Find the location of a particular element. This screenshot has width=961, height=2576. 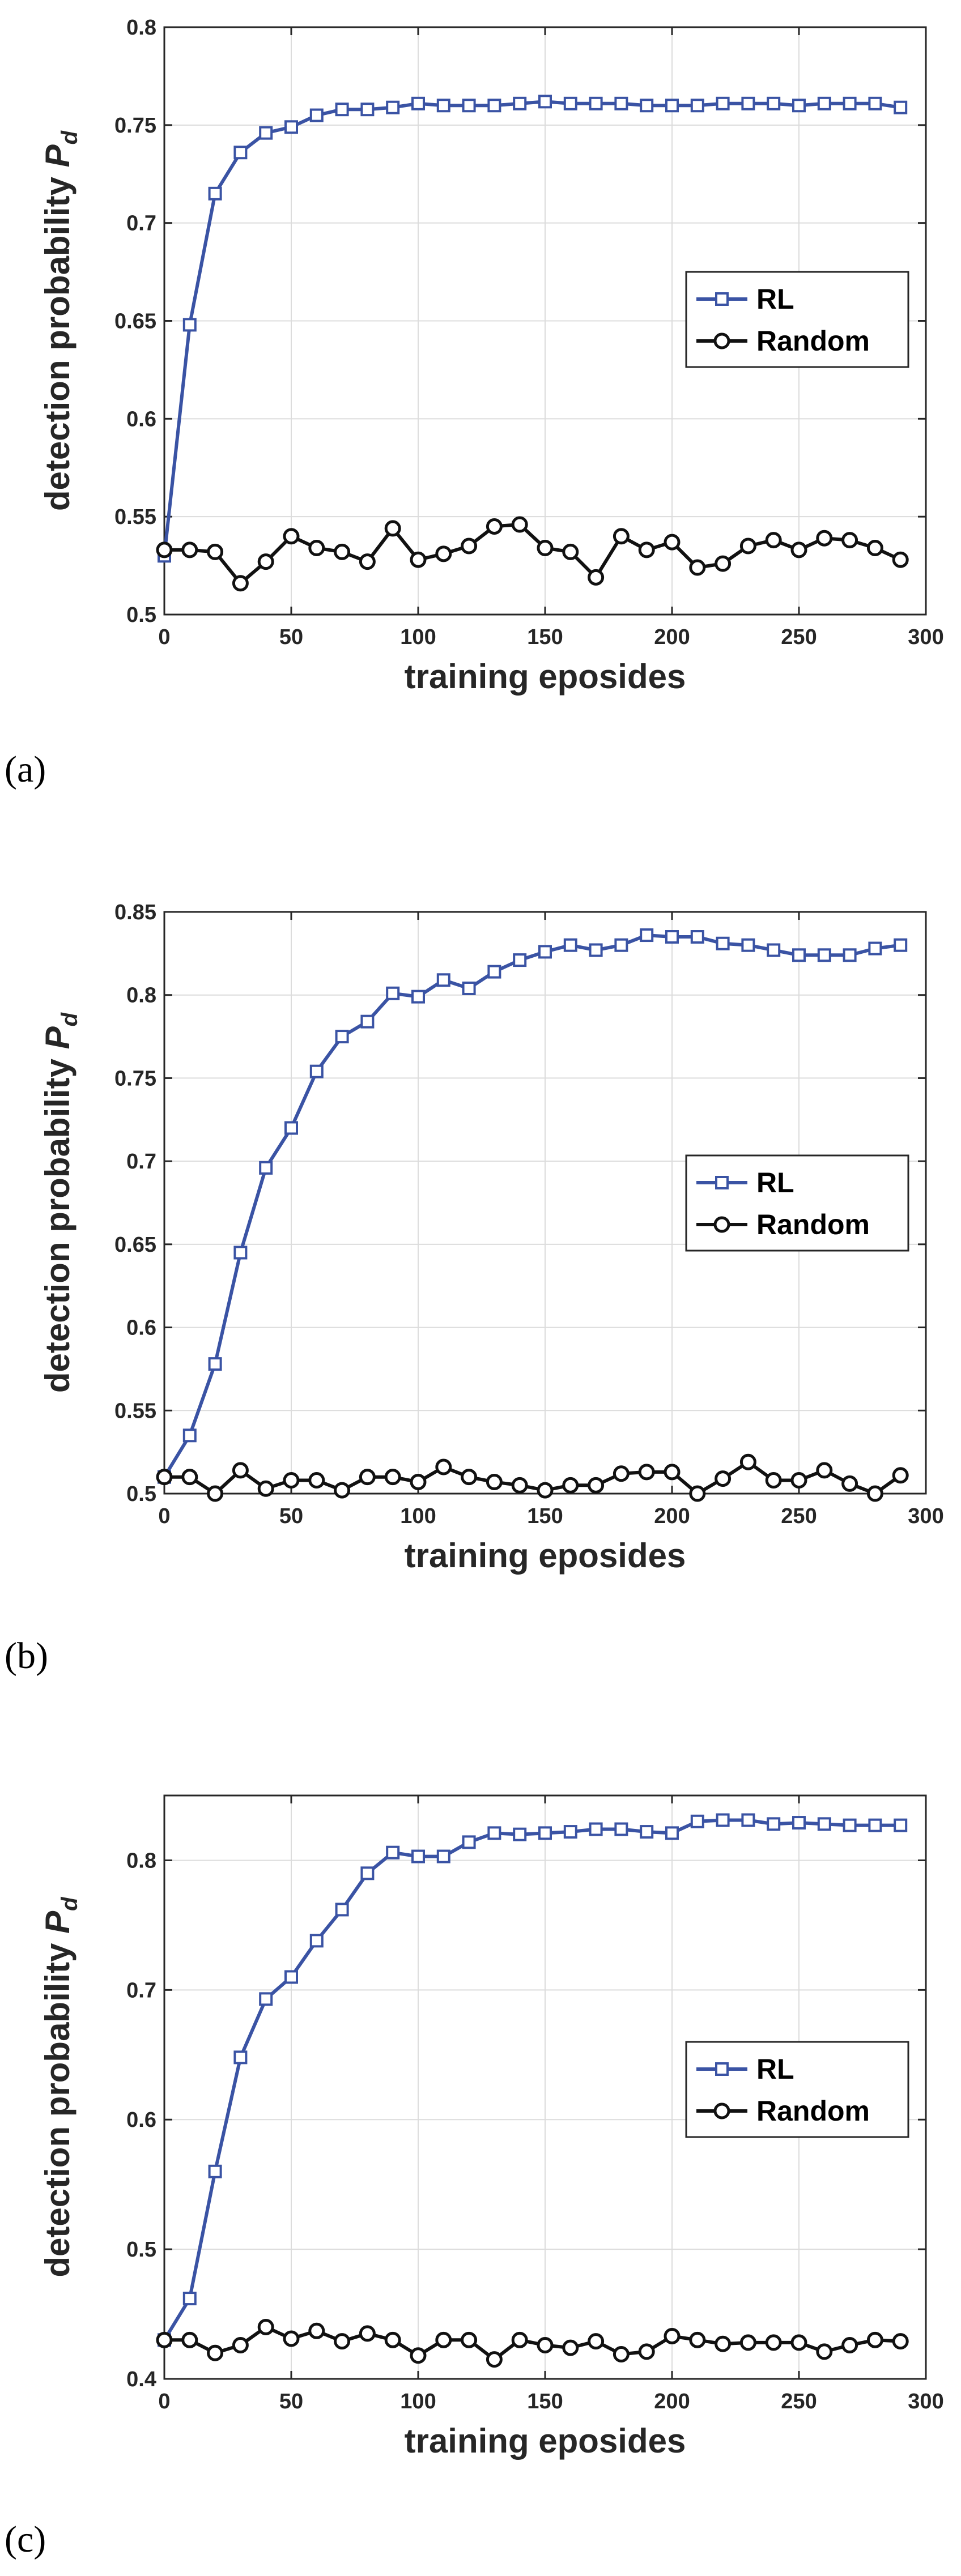

legend-marker-rl is located at coordinates (722, 299).